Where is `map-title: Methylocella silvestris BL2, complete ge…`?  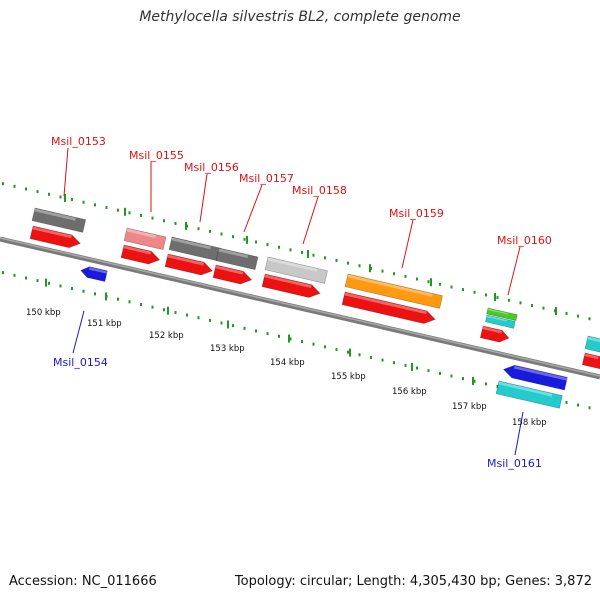
map-title: Methylocella silvestris BL2, complete ge… is located at coordinates (300, 17).